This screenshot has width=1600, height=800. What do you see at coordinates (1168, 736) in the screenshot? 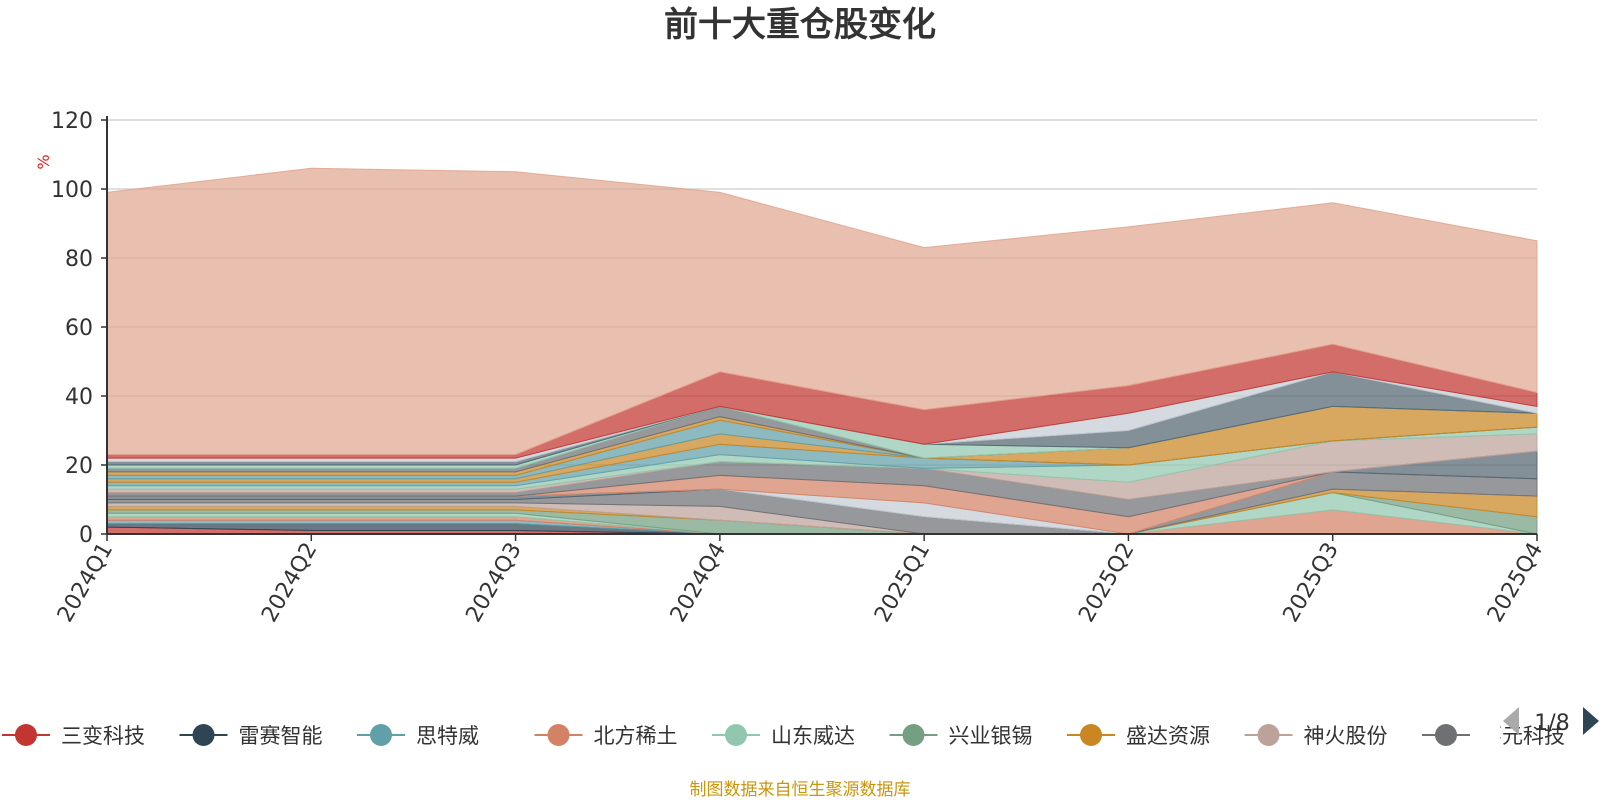
I see `legend-label: 盛达资源` at bounding box center [1168, 736].